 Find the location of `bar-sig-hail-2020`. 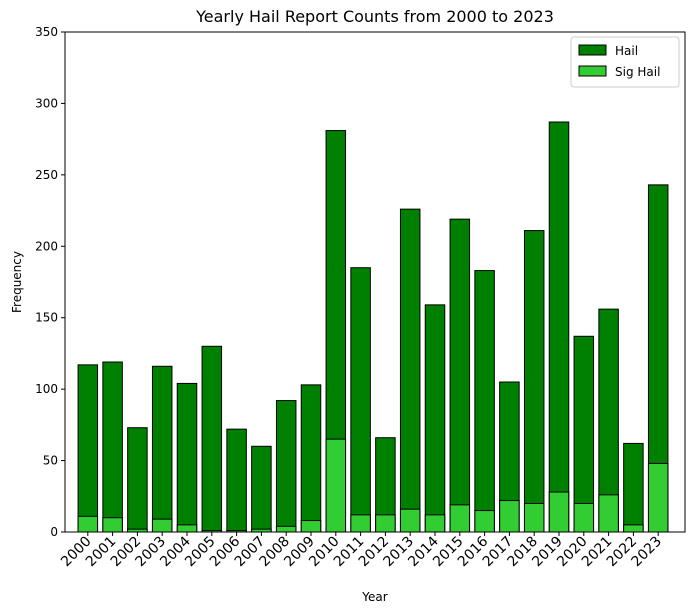

bar-sig-hail-2020 is located at coordinates (584, 517).